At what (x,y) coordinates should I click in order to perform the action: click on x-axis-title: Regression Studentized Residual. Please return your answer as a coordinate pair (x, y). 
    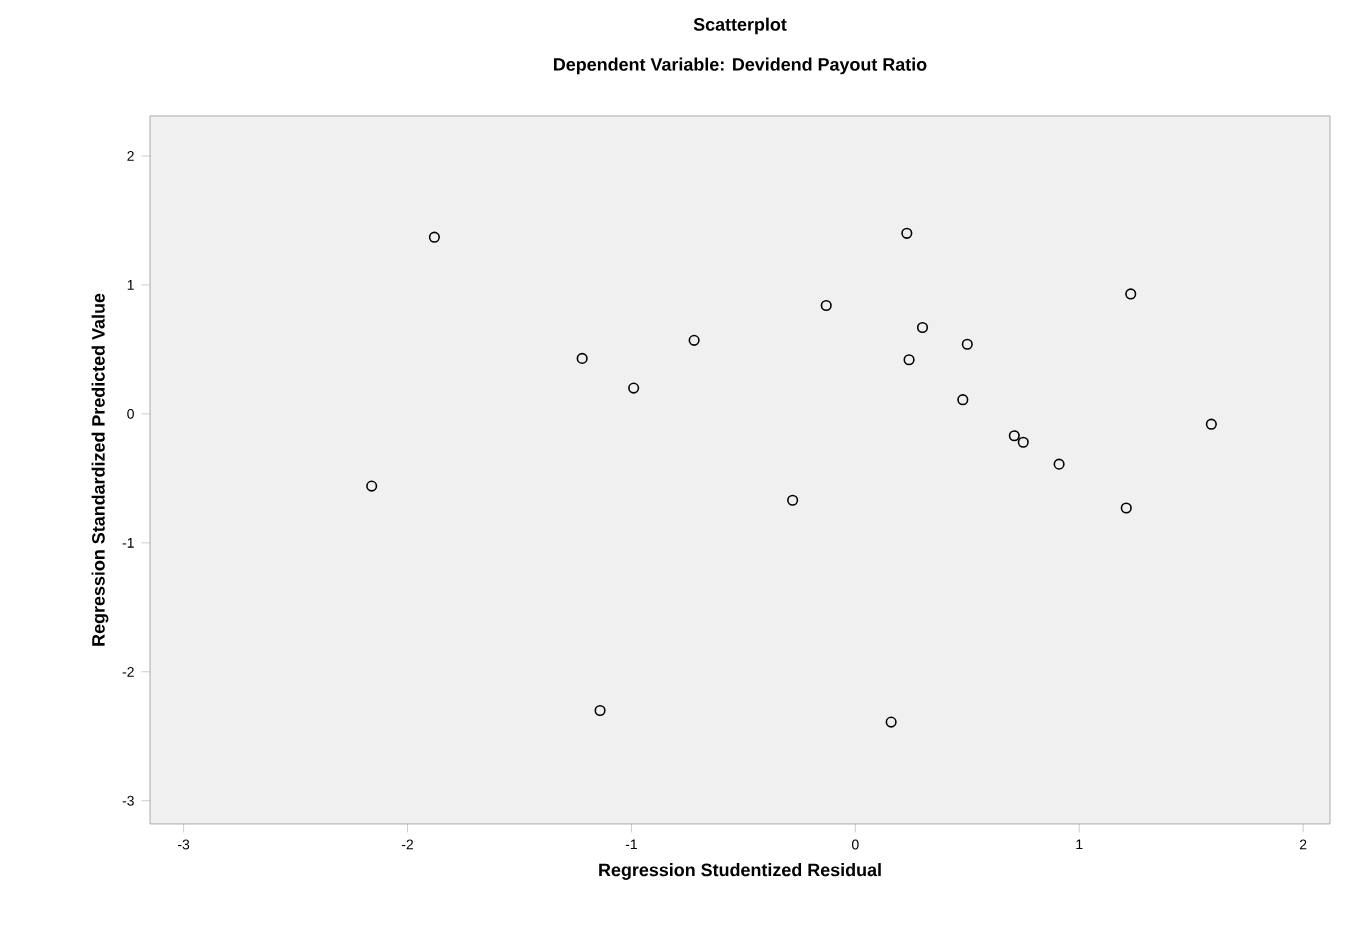
    Looking at the image, I should click on (740, 871).